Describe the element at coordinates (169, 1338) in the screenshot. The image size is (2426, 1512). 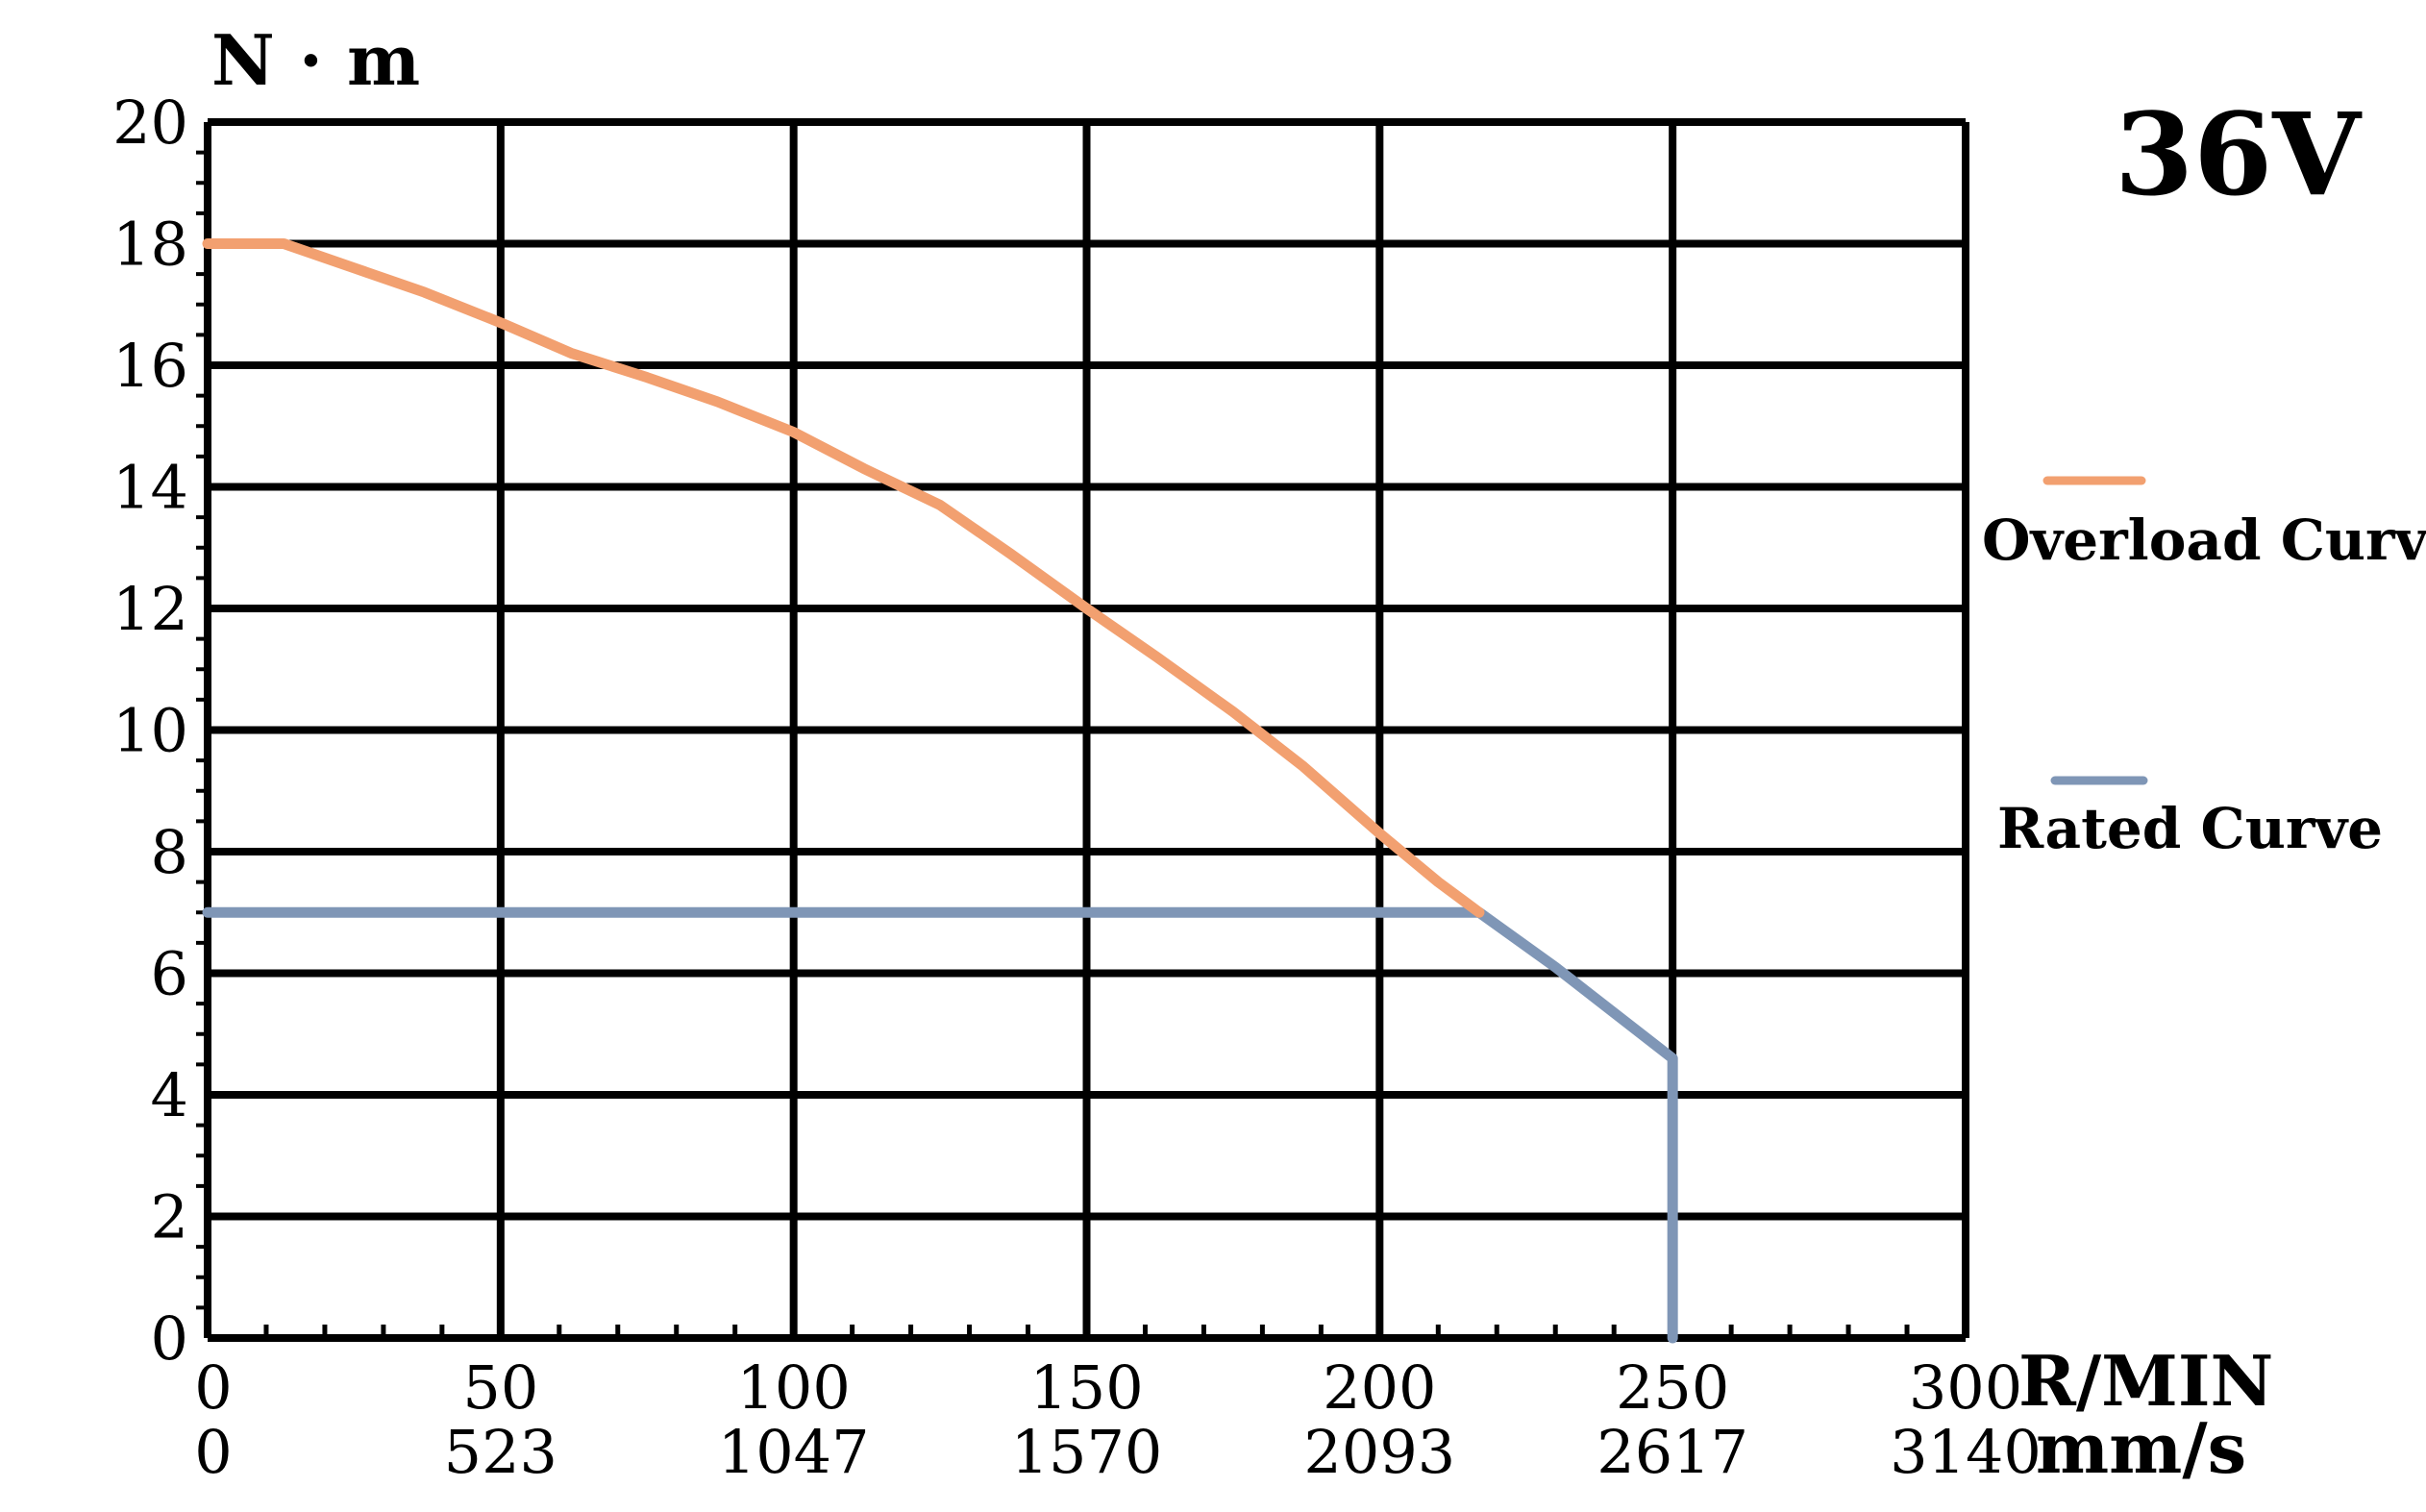
I see `y-tick-label: 0` at that location.